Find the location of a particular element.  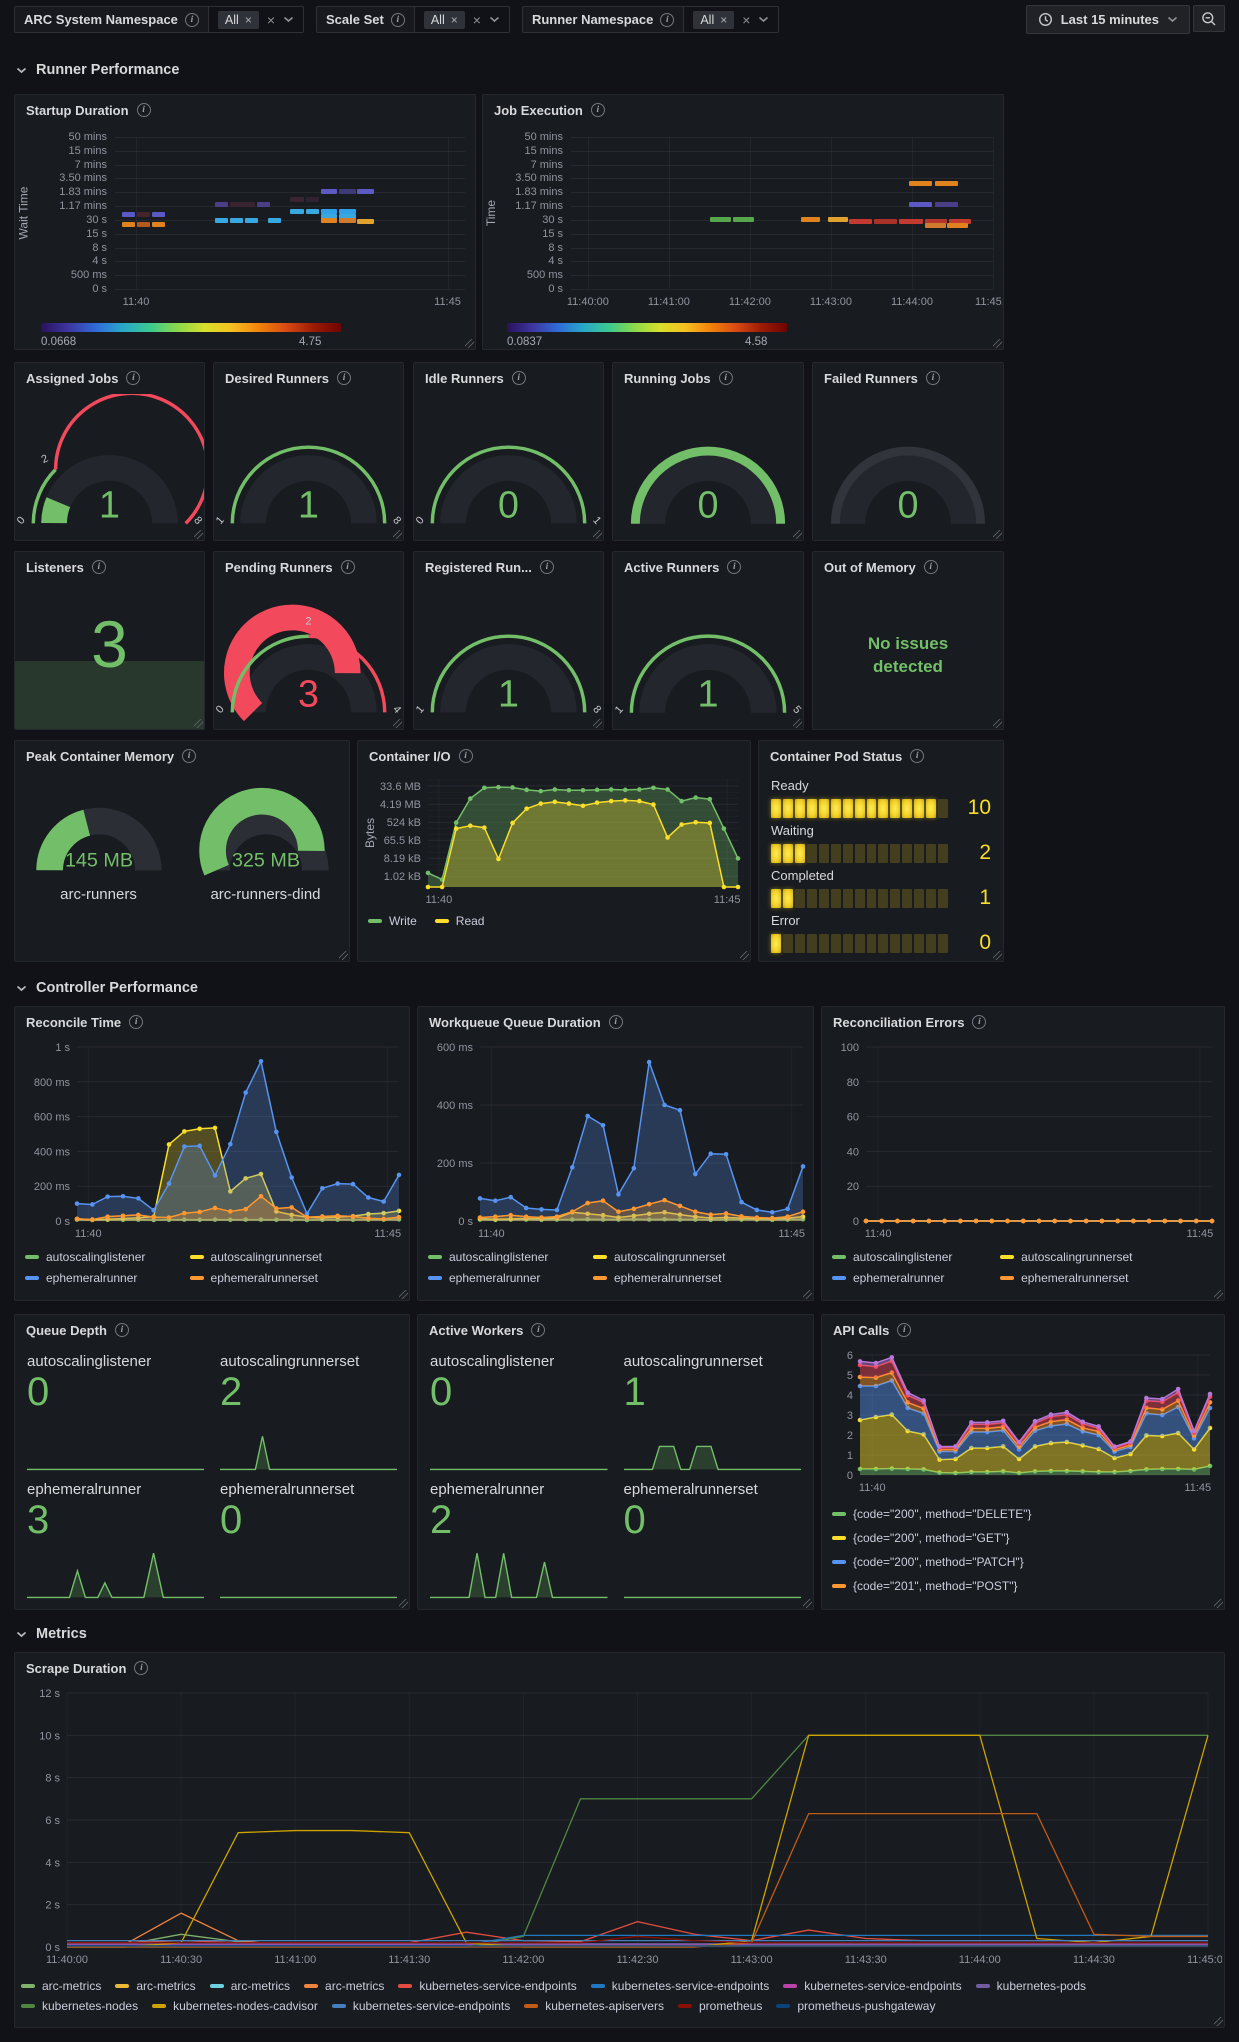

panel-title: Pending Runners is located at coordinates (279, 567).